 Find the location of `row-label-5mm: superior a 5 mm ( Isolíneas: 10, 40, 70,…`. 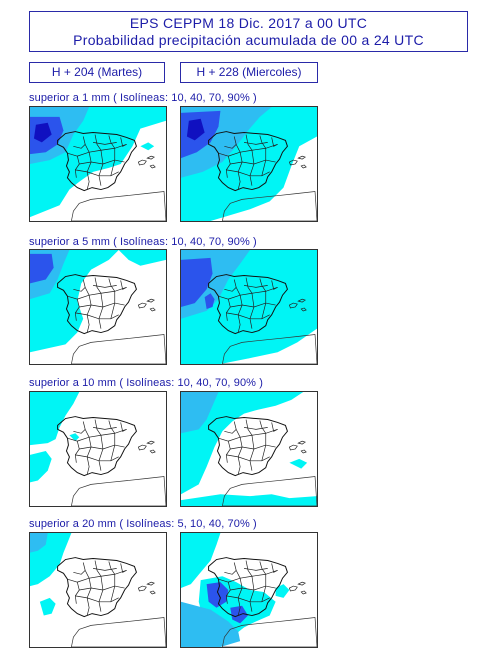

row-label-5mm: superior a 5 mm ( Isolíneas: 10, 40, 70,… is located at coordinates (143, 242).